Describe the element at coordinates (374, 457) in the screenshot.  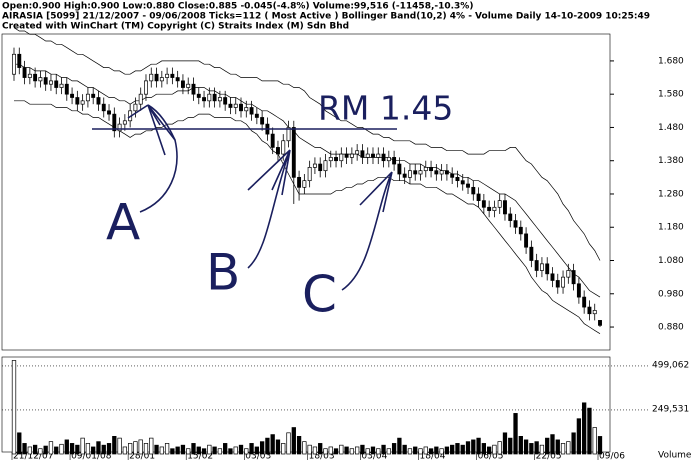
I see `x-tick-label: 03/04` at that location.